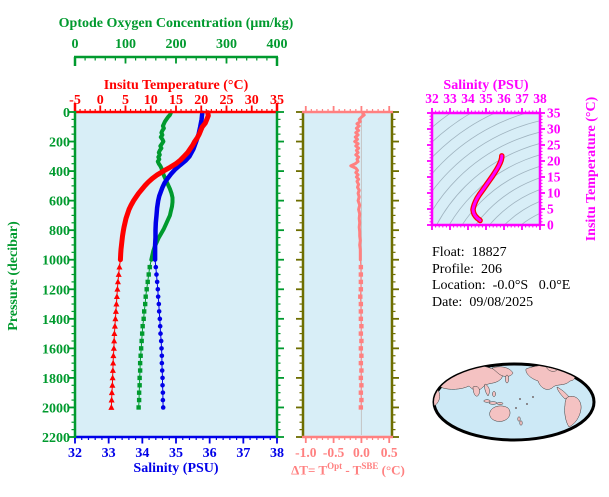 The height and width of the screenshot is (497, 609). I want to click on svg-text: -1.0, so click(306, 452).